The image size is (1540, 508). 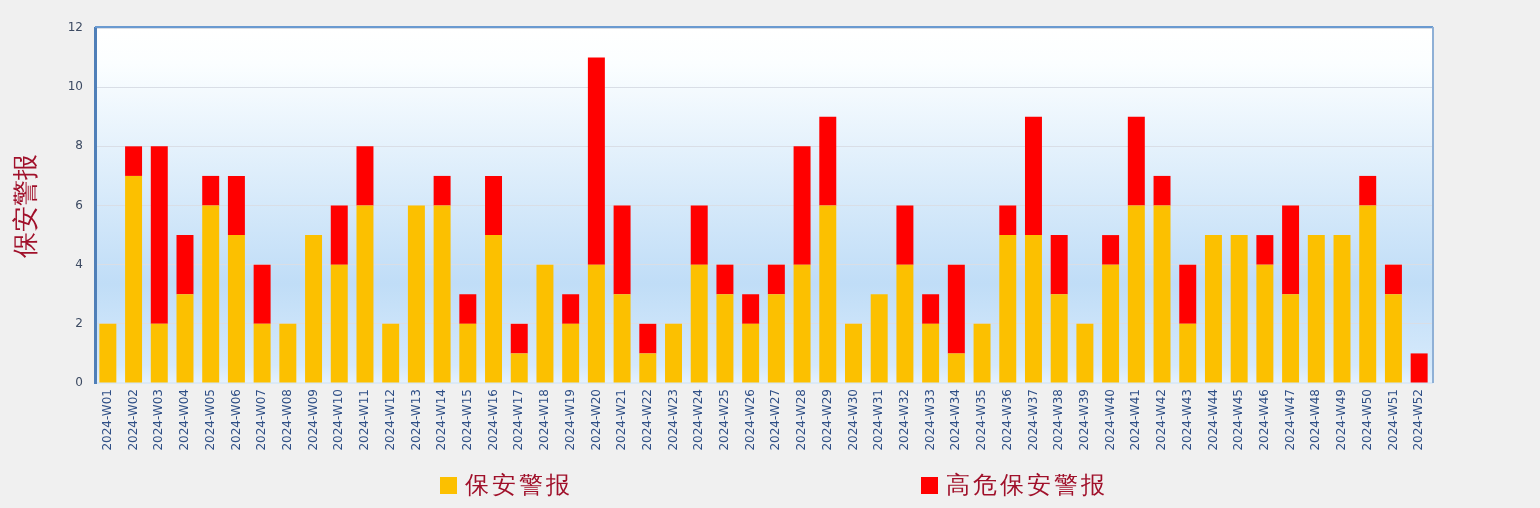 What do you see at coordinates (79, 263) in the screenshot?
I see `y-tick-label: 4` at bounding box center [79, 263].